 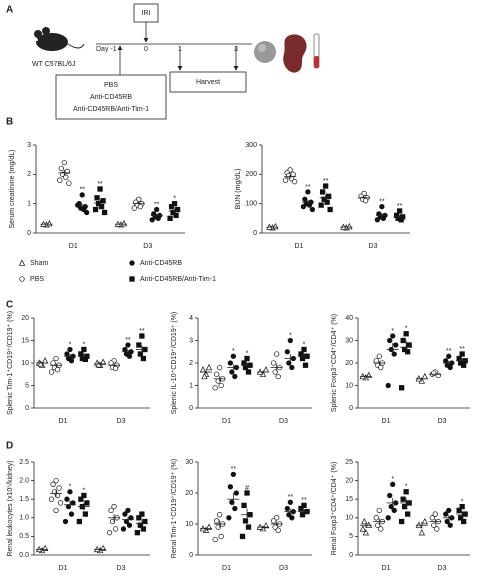 What do you see at coordinates (29, 204) in the screenshot?
I see `y-tick-label: 1` at bounding box center [29, 204].